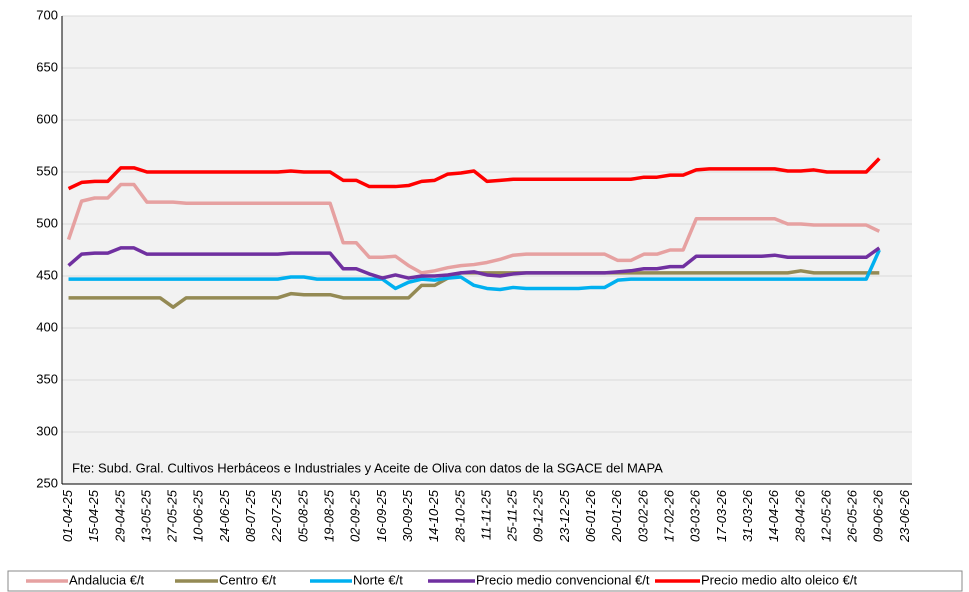 The width and height of the screenshot is (969, 592). I want to click on y-tick-label: 400, so click(47, 326).